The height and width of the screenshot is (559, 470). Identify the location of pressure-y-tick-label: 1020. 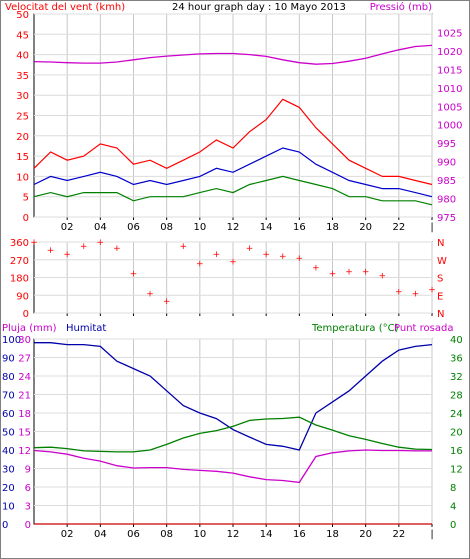
(449, 52).